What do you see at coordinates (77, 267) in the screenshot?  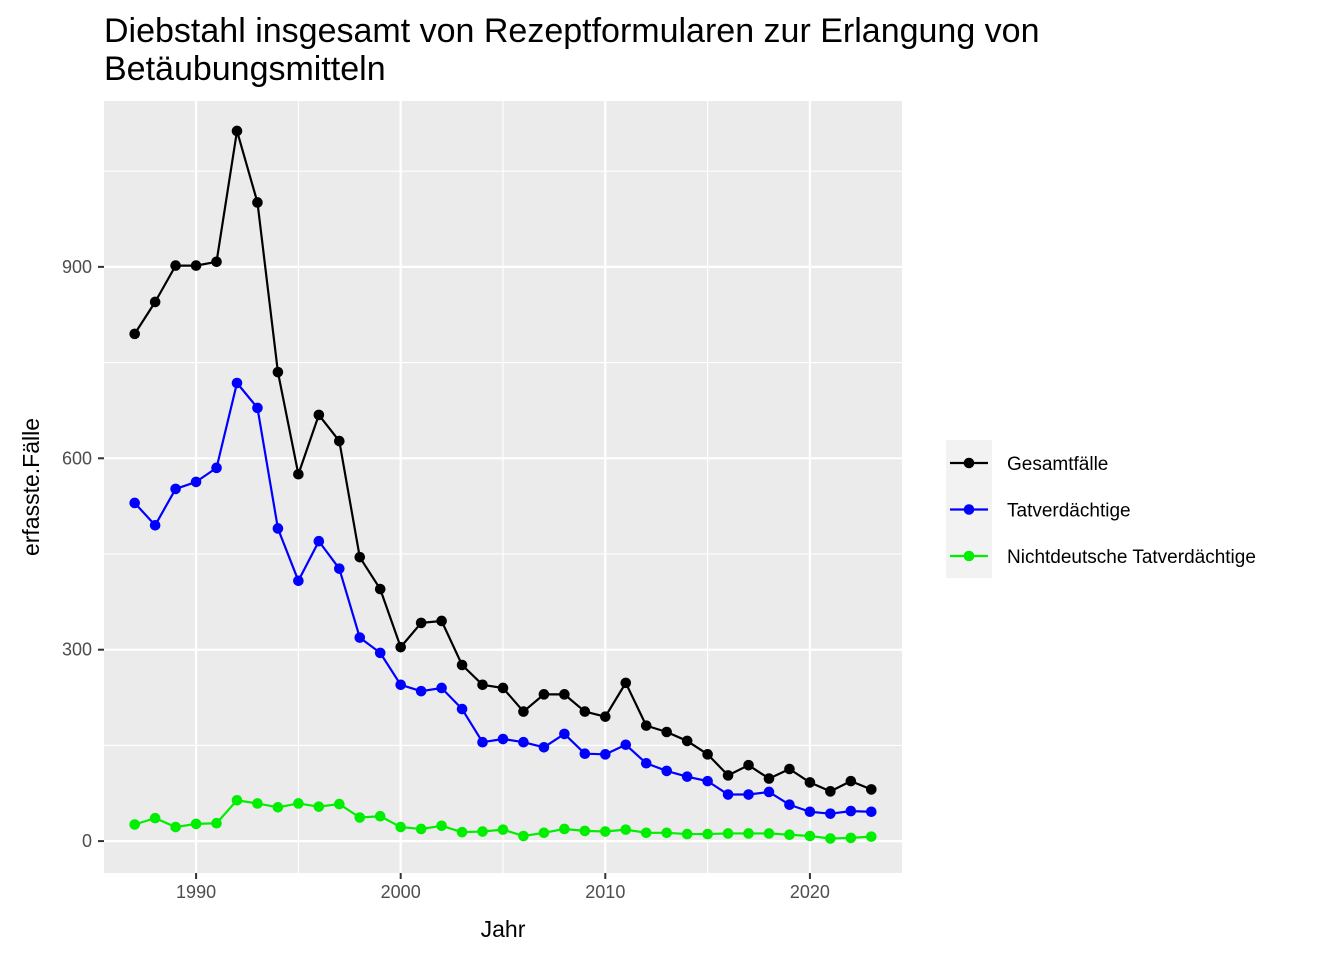 I see `y-tick-label: 900` at bounding box center [77, 267].